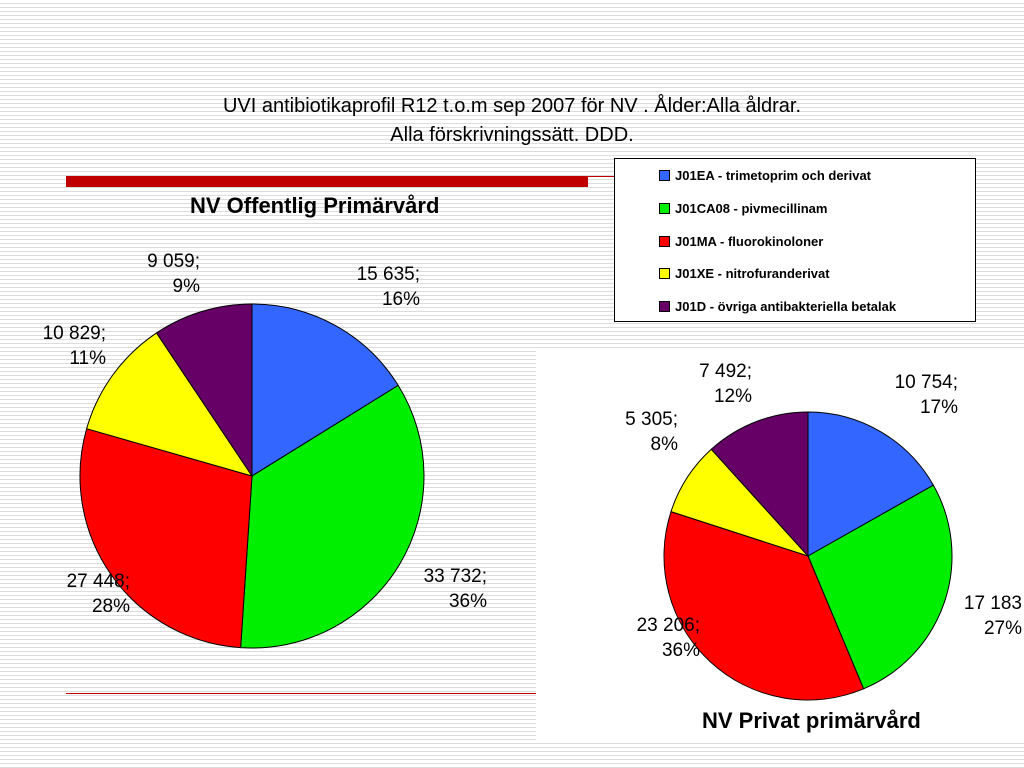  Describe the element at coordinates (455, 576) in the screenshot. I see `data-label-value: 33 732;` at that location.